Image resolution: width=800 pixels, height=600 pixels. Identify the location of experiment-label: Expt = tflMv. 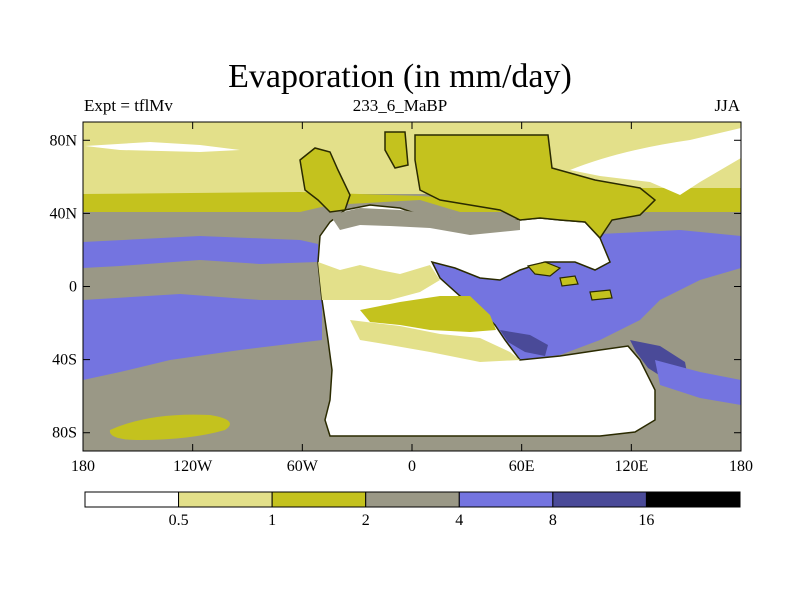
(128, 105).